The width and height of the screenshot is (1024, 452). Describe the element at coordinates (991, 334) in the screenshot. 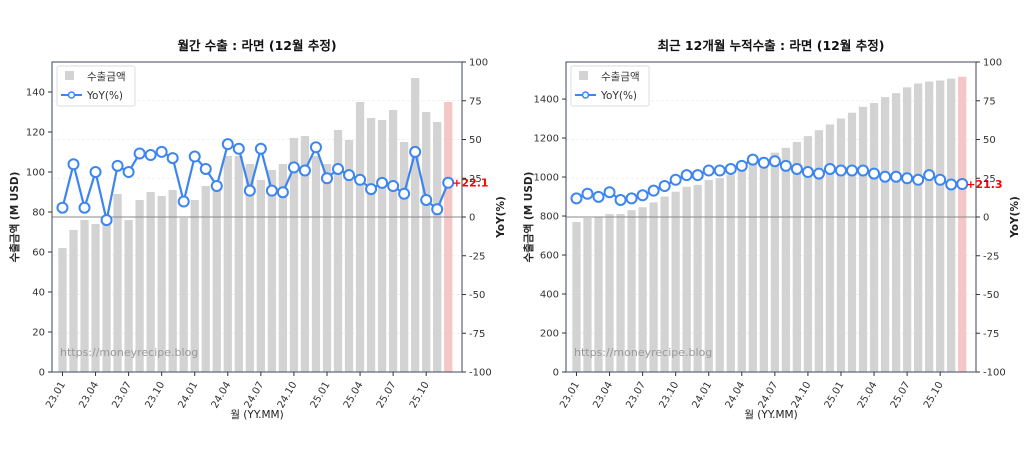

I see `y2-tick-label: -75` at that location.